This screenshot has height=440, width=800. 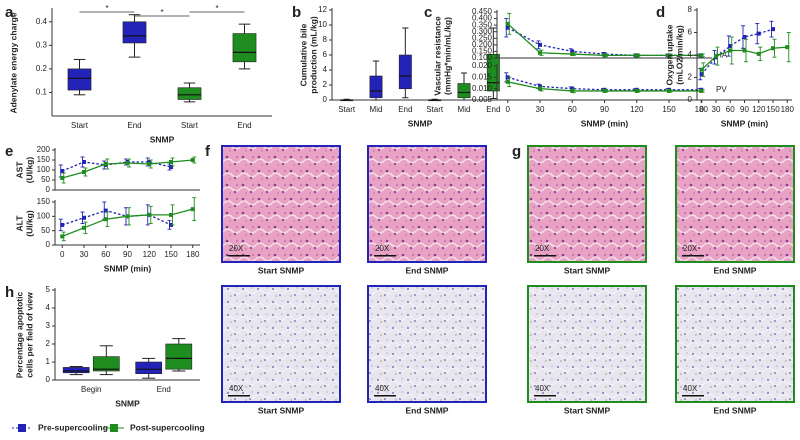 What do you see at coordinates (482, 31) in the screenshot?
I see `y-tick-label: 0.300` at bounding box center [482, 31].